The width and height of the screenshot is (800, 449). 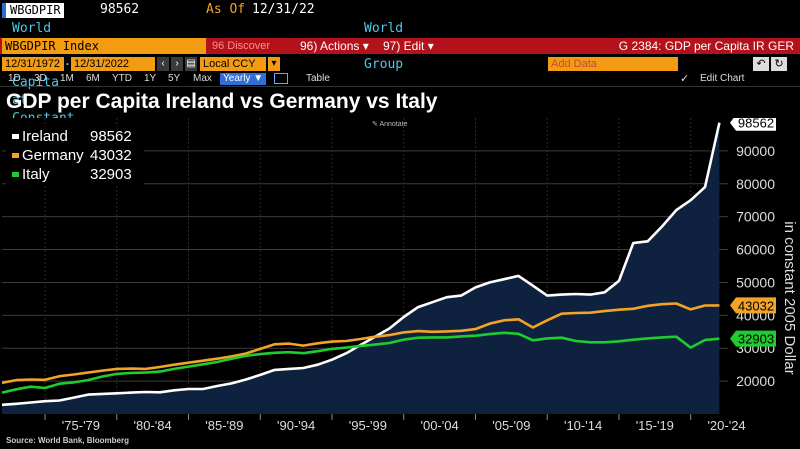 I want to click on last-value-label: 43032, so click(x=756, y=305).